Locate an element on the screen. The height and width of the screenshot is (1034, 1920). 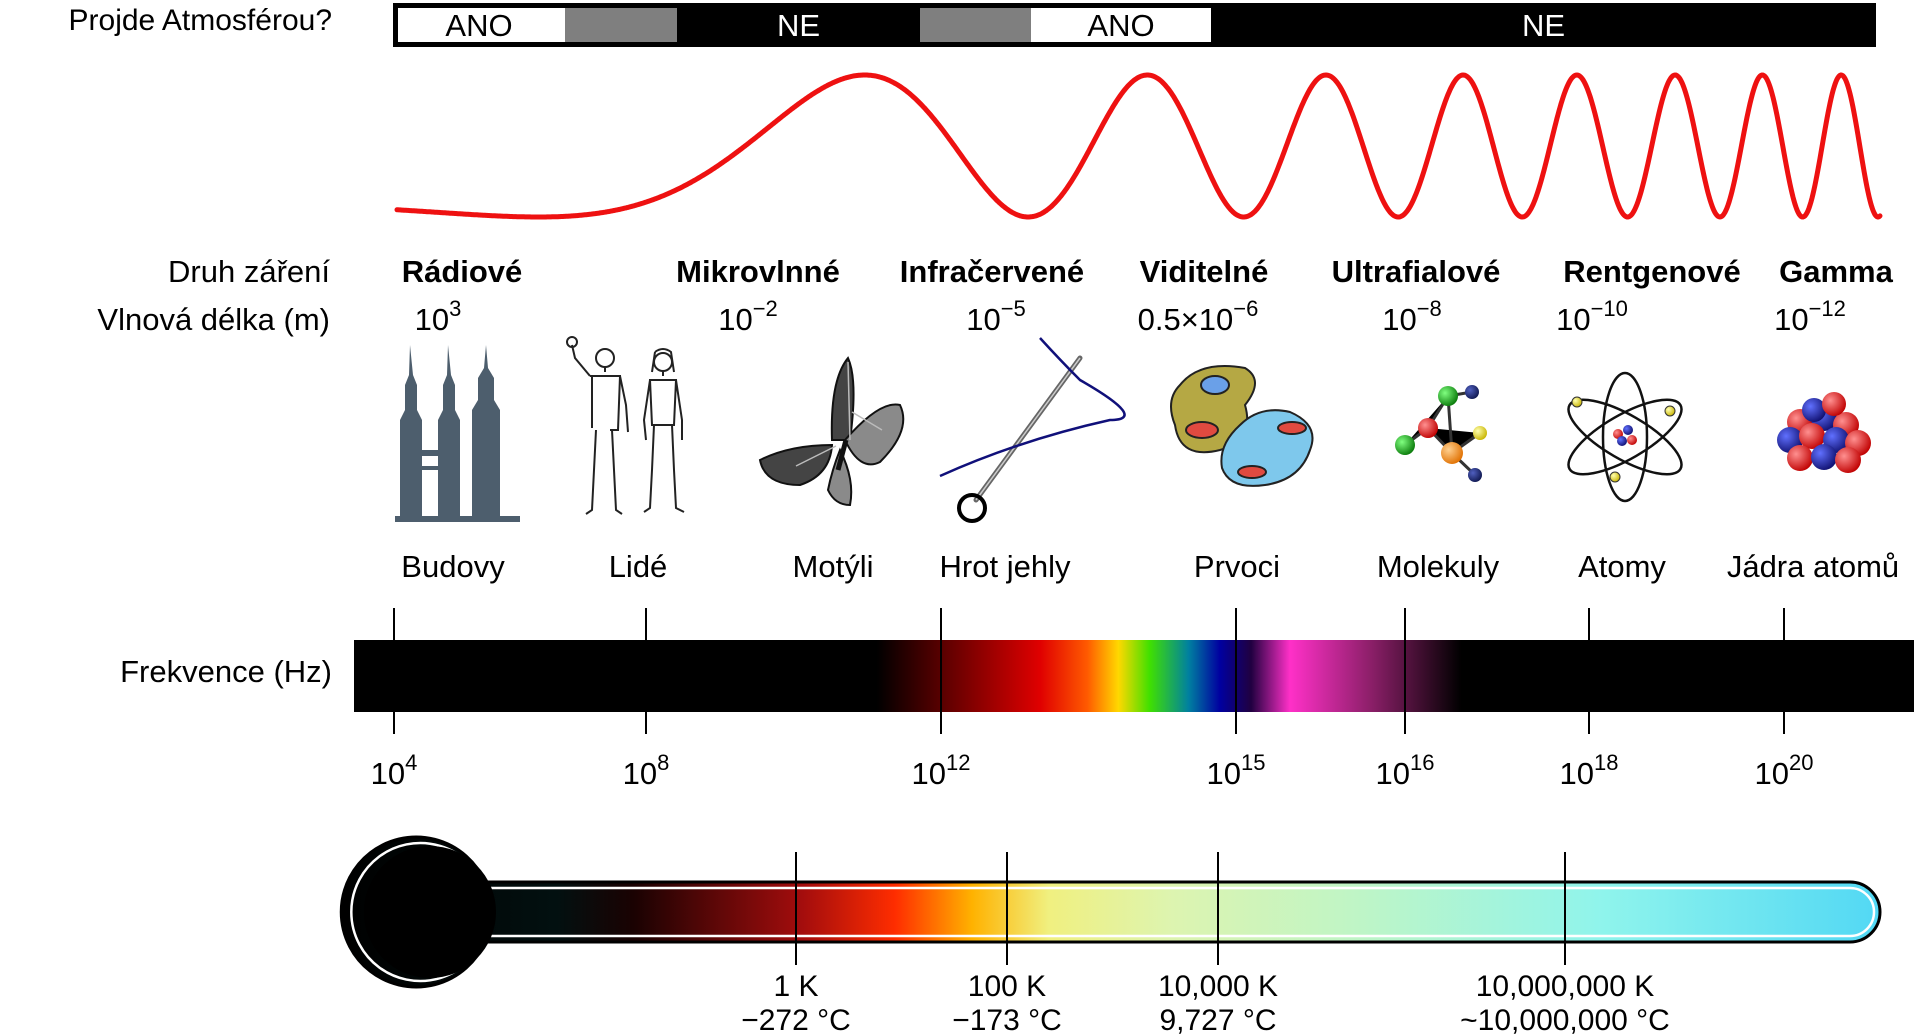
temperature-kelvin-label: 10,000,000 K is located at coordinates (1565, 986).